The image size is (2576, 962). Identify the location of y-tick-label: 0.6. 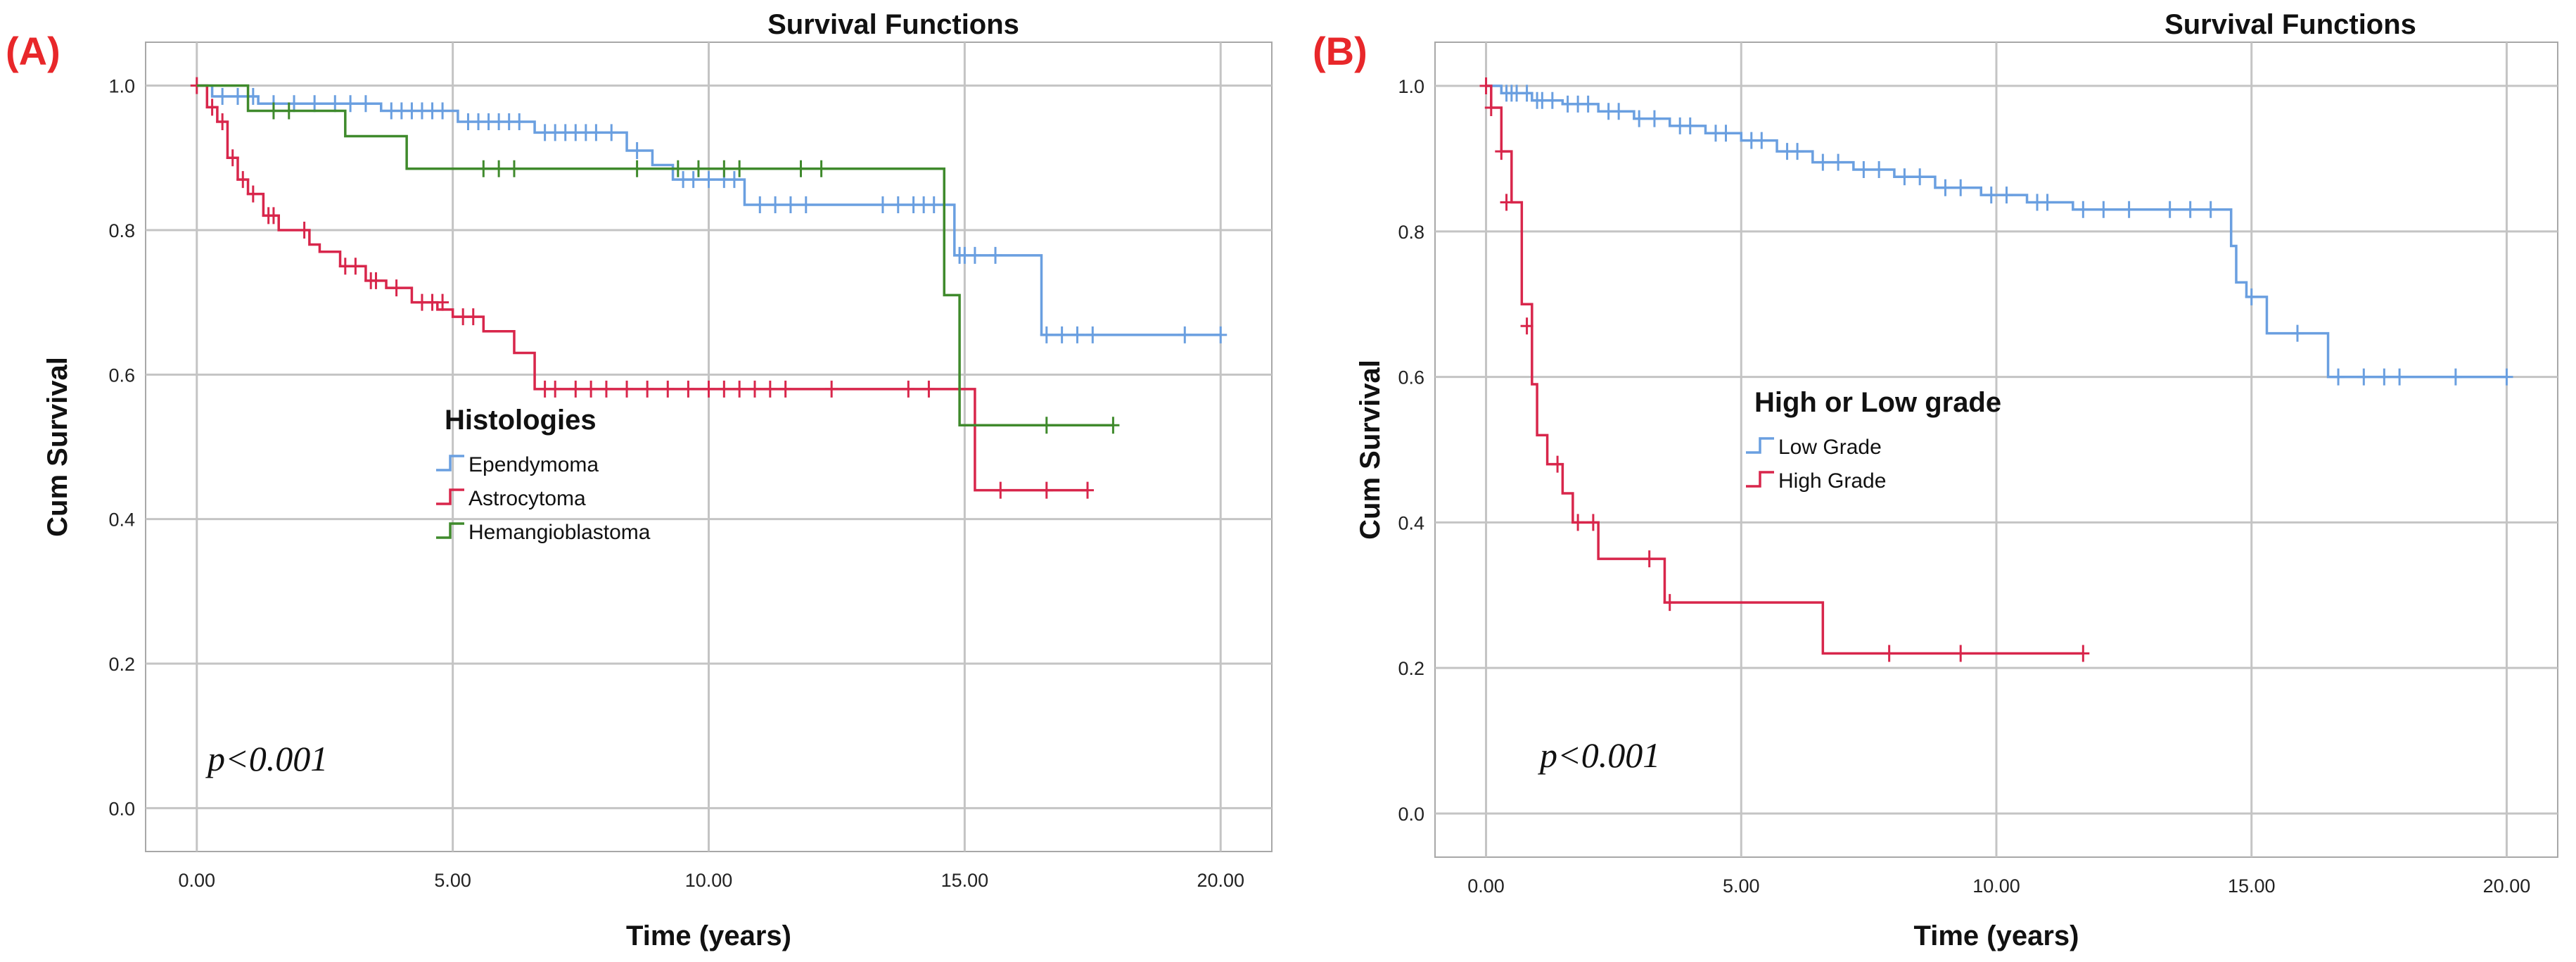
(1411, 378).